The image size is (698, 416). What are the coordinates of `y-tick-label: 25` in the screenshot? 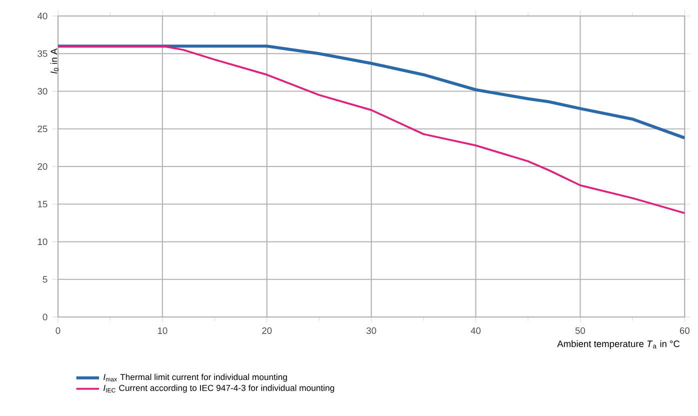 It's located at (43, 129).